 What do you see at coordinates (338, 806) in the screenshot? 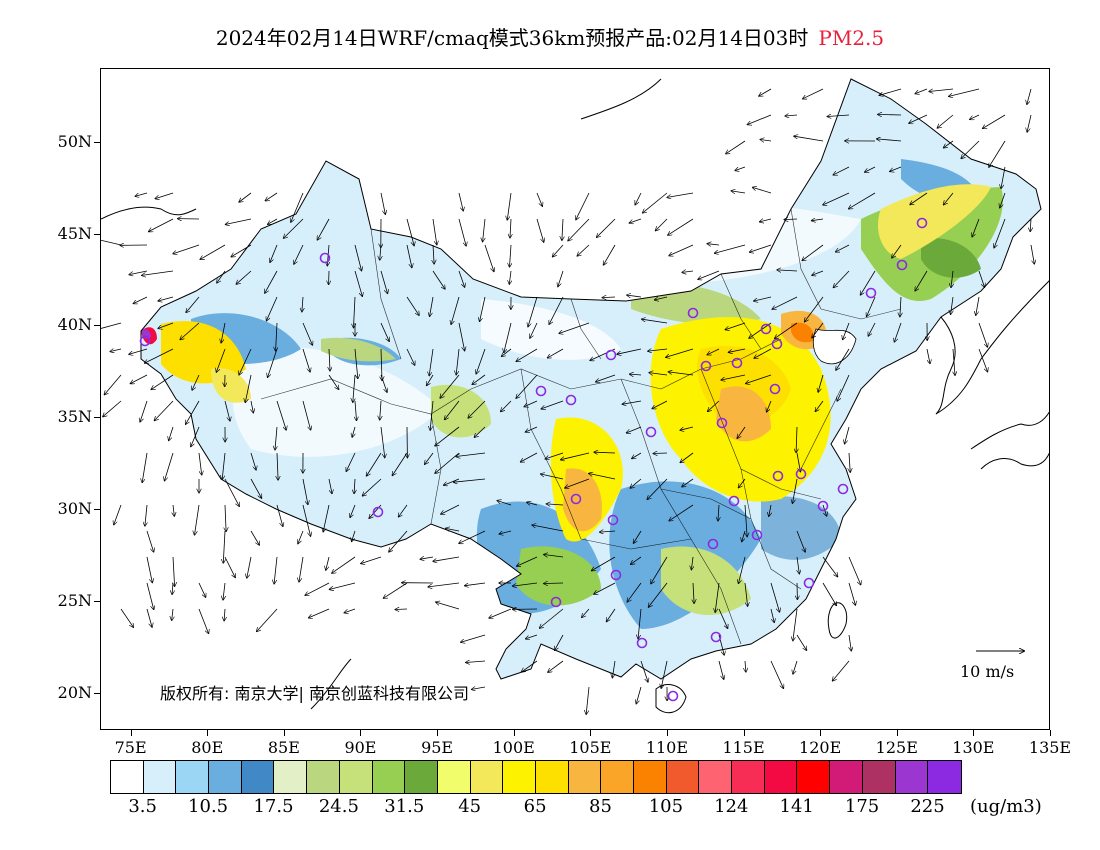
I see `legend-label: 24.5` at bounding box center [338, 806].